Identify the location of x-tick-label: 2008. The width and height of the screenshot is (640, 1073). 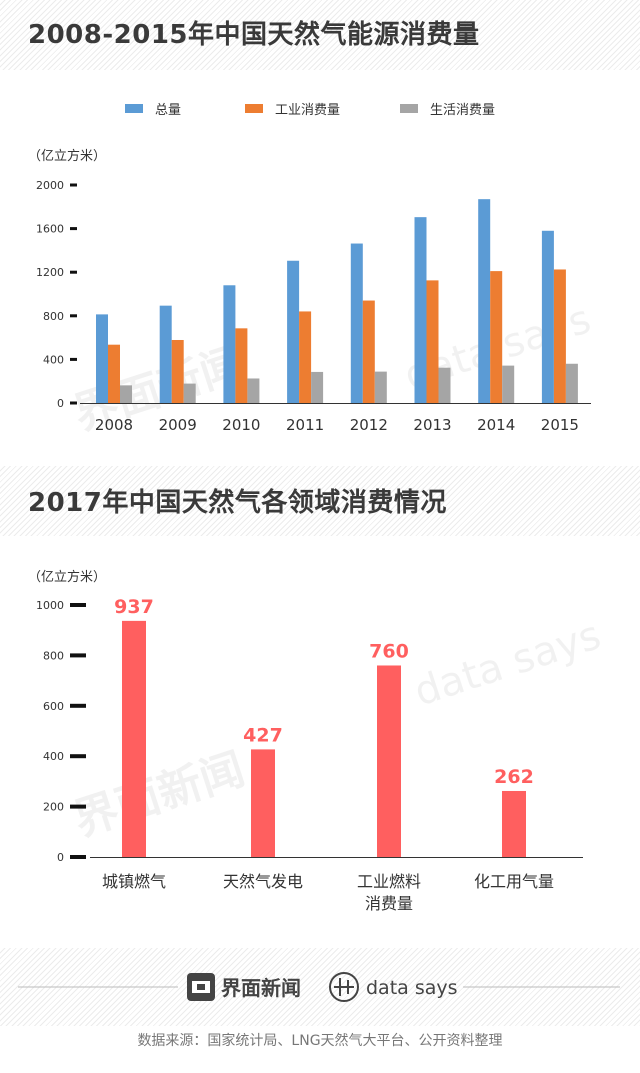
(114, 425).